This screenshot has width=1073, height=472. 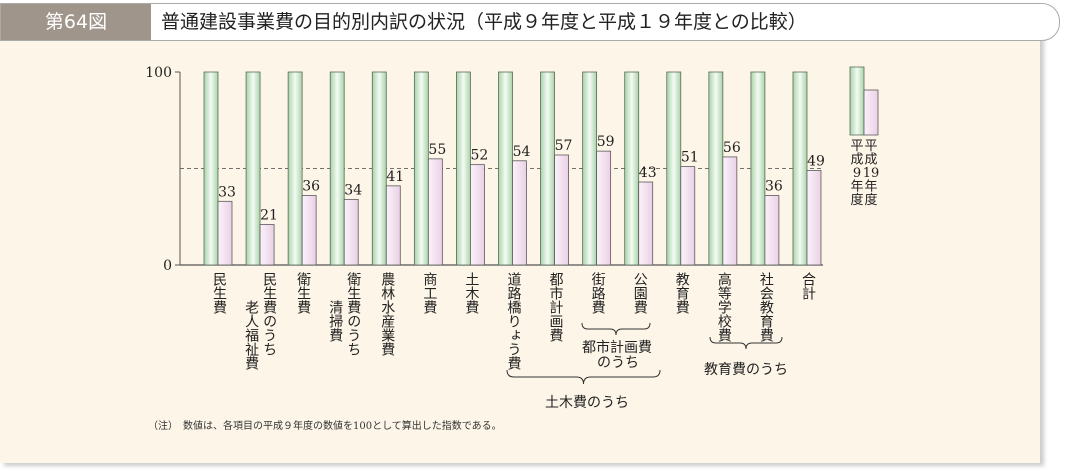 What do you see at coordinates (480, 156) in the screenshot?
I see `data-label: 52` at bounding box center [480, 156].